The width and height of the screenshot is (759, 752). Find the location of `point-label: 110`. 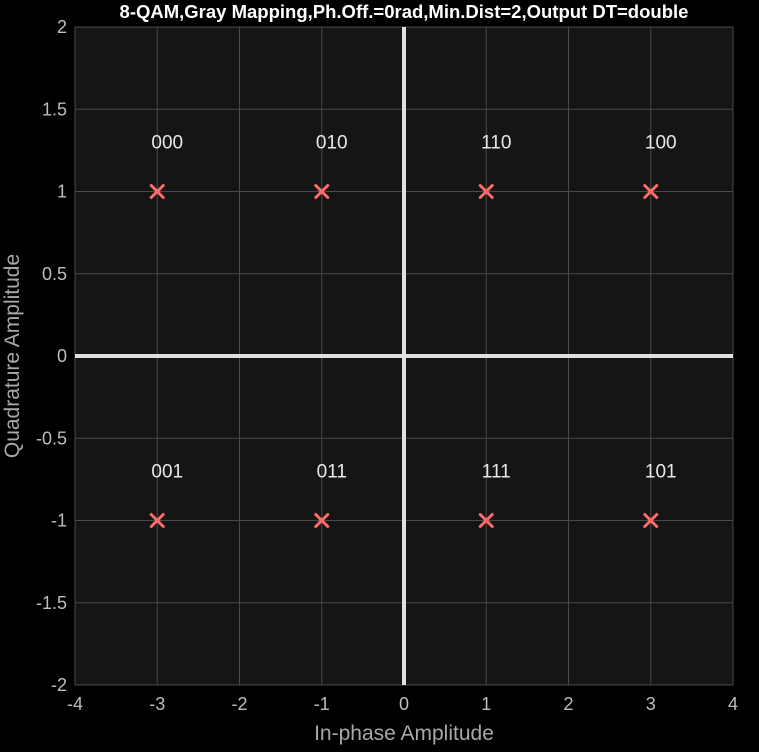

point-label: 110 is located at coordinates (496, 143).